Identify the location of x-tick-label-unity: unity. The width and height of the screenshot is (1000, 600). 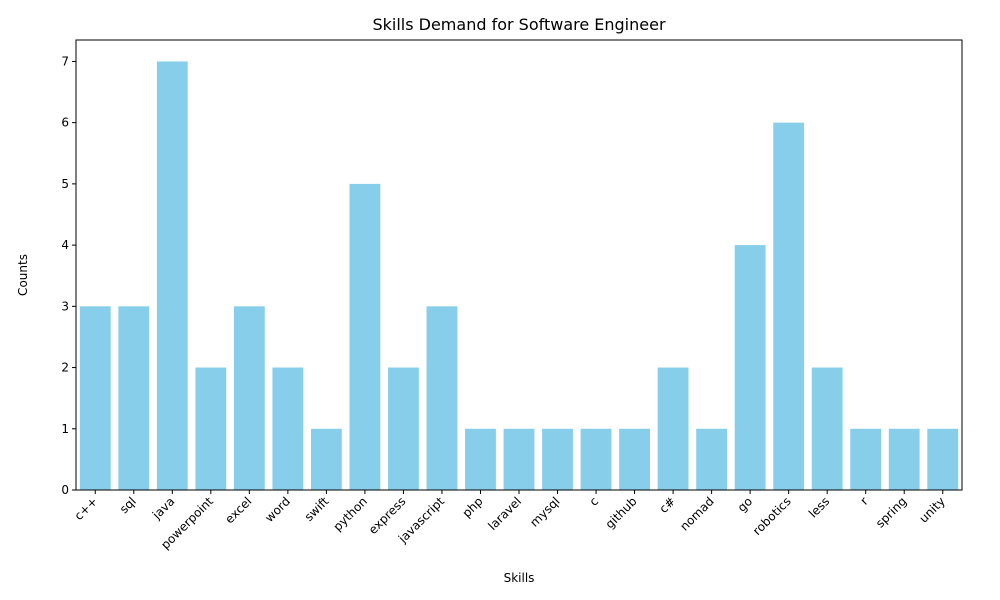
(931, 509).